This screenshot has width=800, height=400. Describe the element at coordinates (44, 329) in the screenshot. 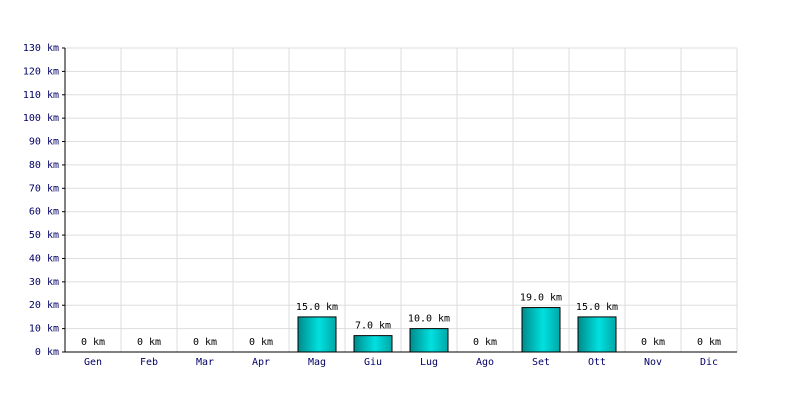

I see `y-tick-label: 10 km` at that location.